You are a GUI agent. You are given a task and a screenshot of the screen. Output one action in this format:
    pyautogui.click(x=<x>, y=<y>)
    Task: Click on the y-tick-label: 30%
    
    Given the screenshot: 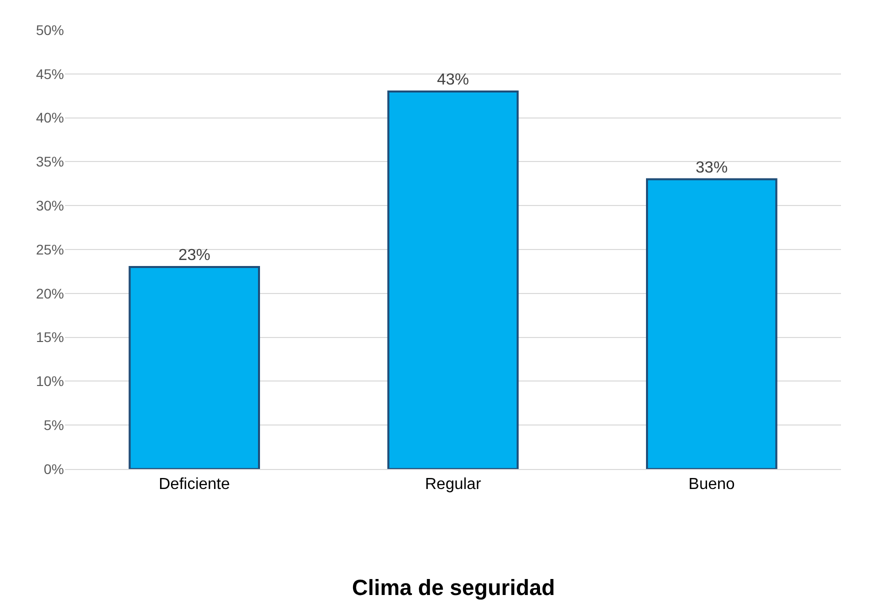 What is the action you would take?
    pyautogui.click(x=50, y=206)
    